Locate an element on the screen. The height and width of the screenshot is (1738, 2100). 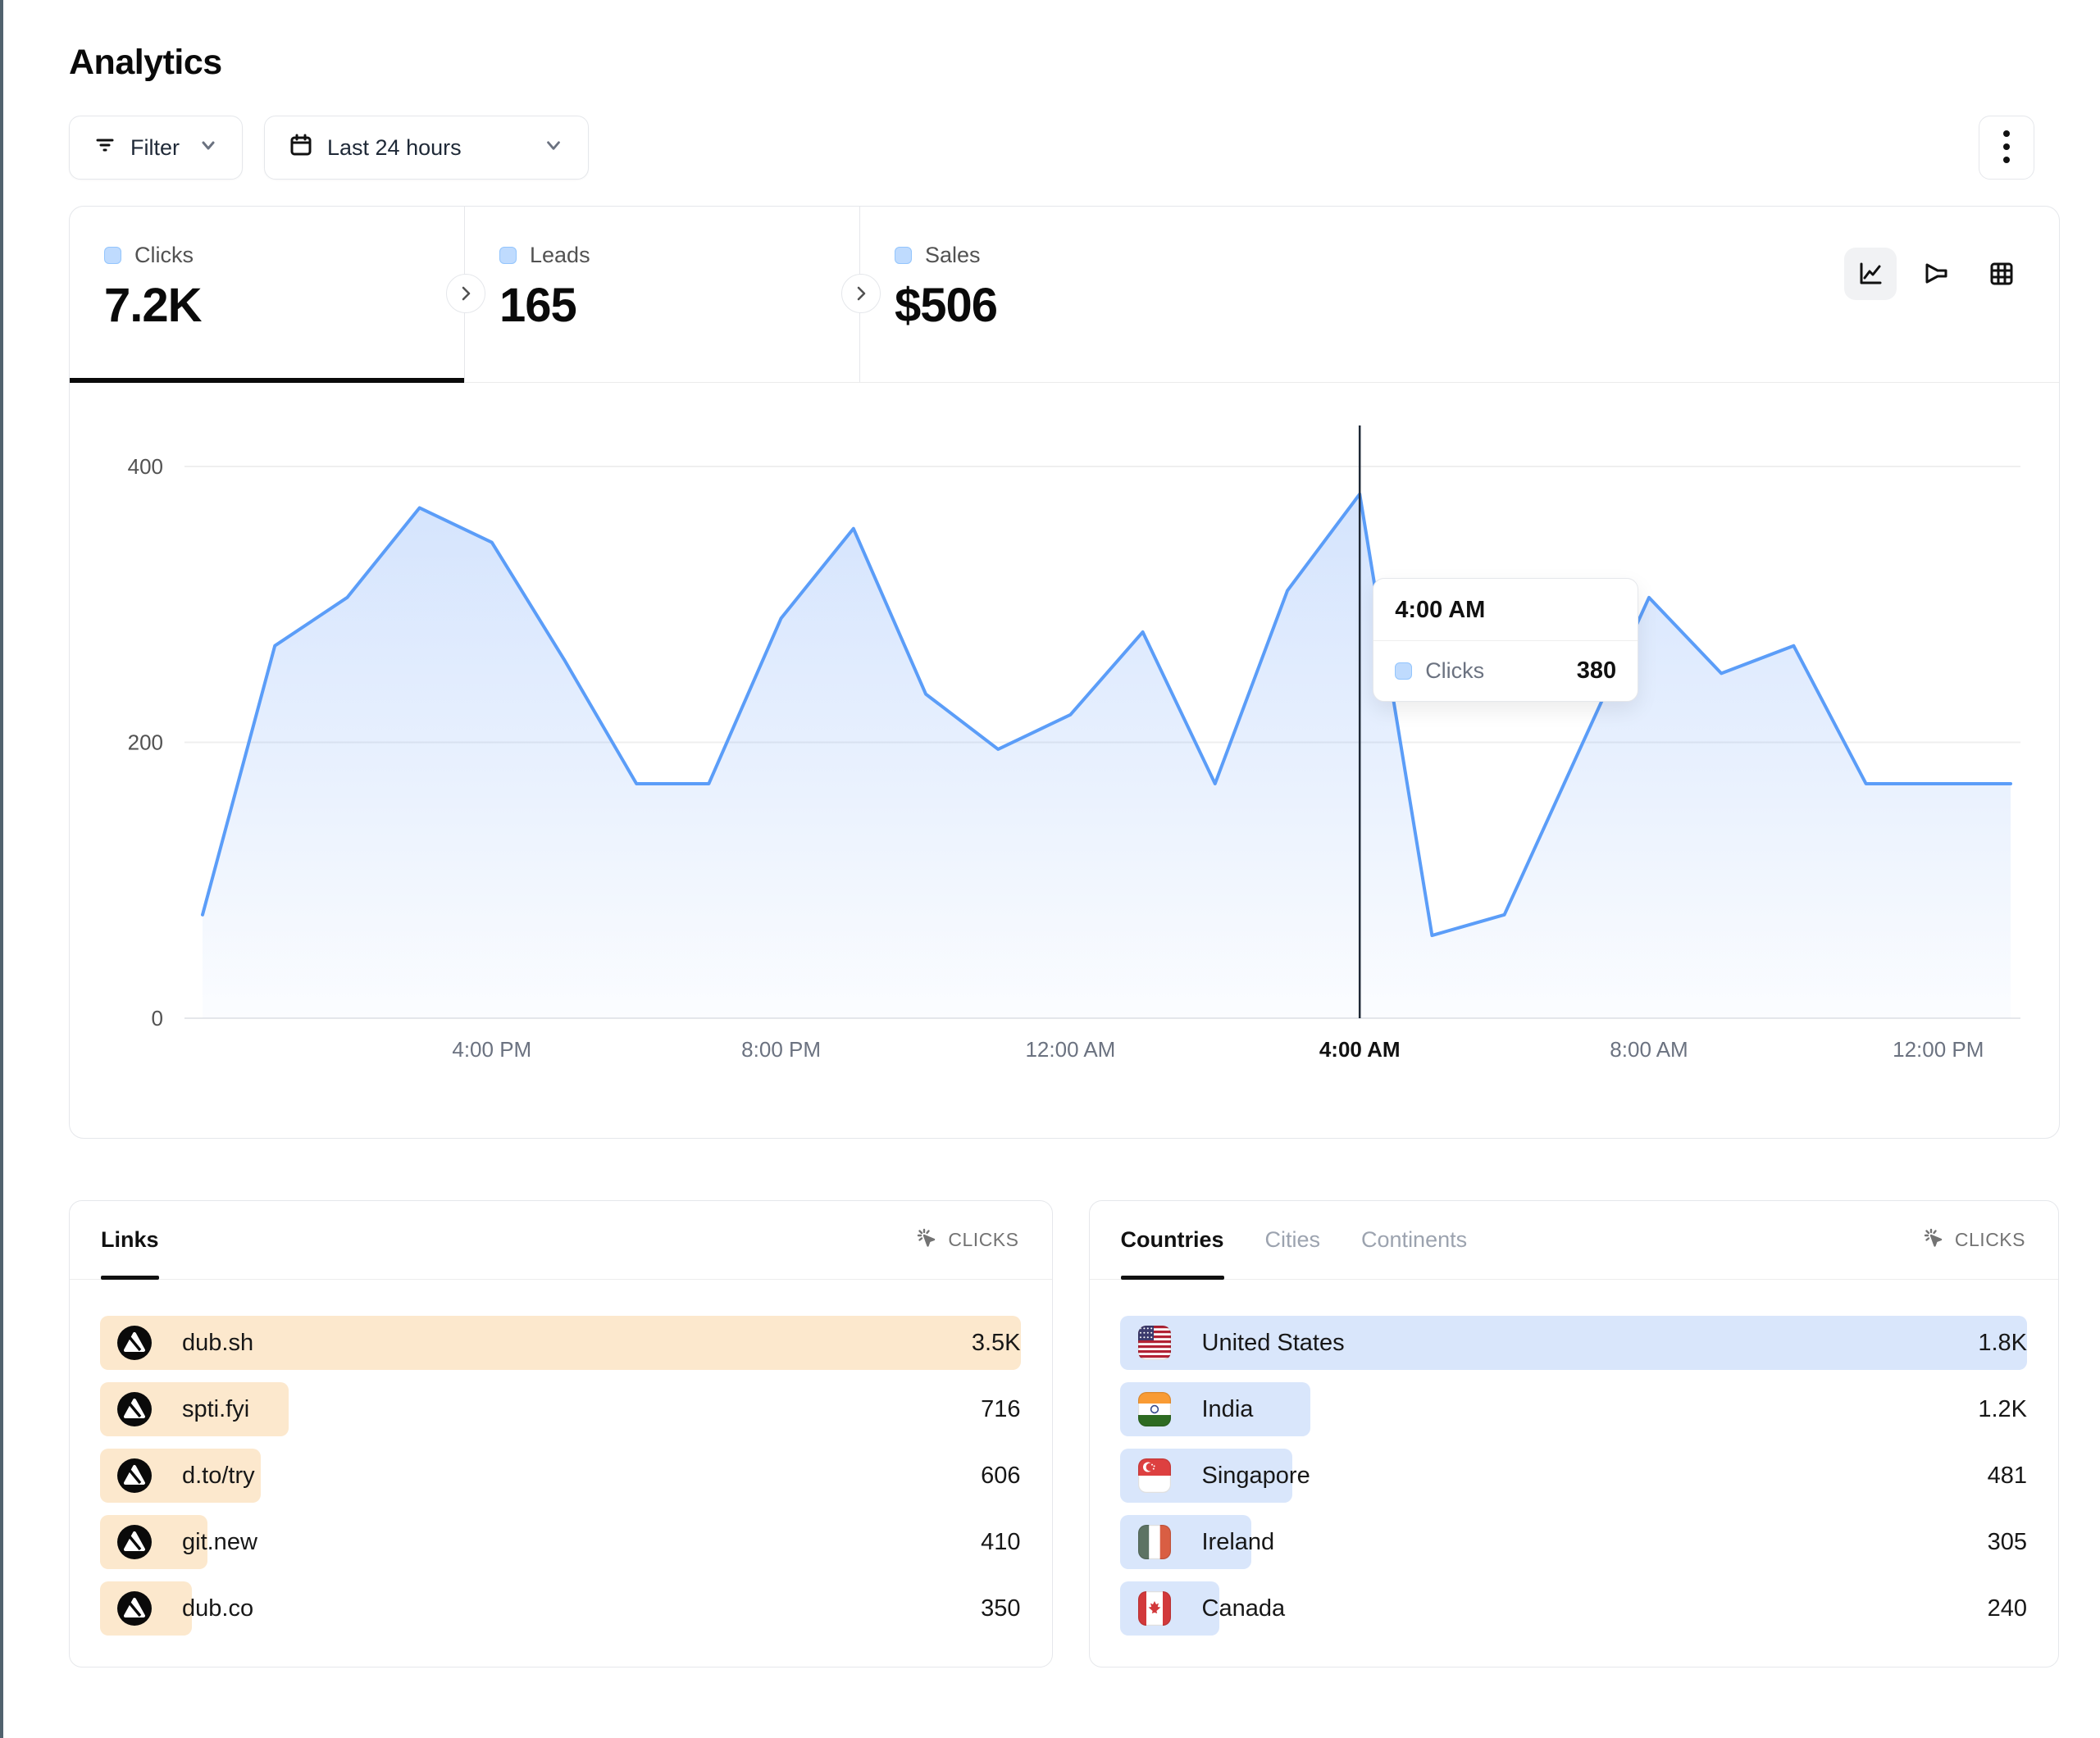
sales-series-swatch-icon is located at coordinates (903, 255).